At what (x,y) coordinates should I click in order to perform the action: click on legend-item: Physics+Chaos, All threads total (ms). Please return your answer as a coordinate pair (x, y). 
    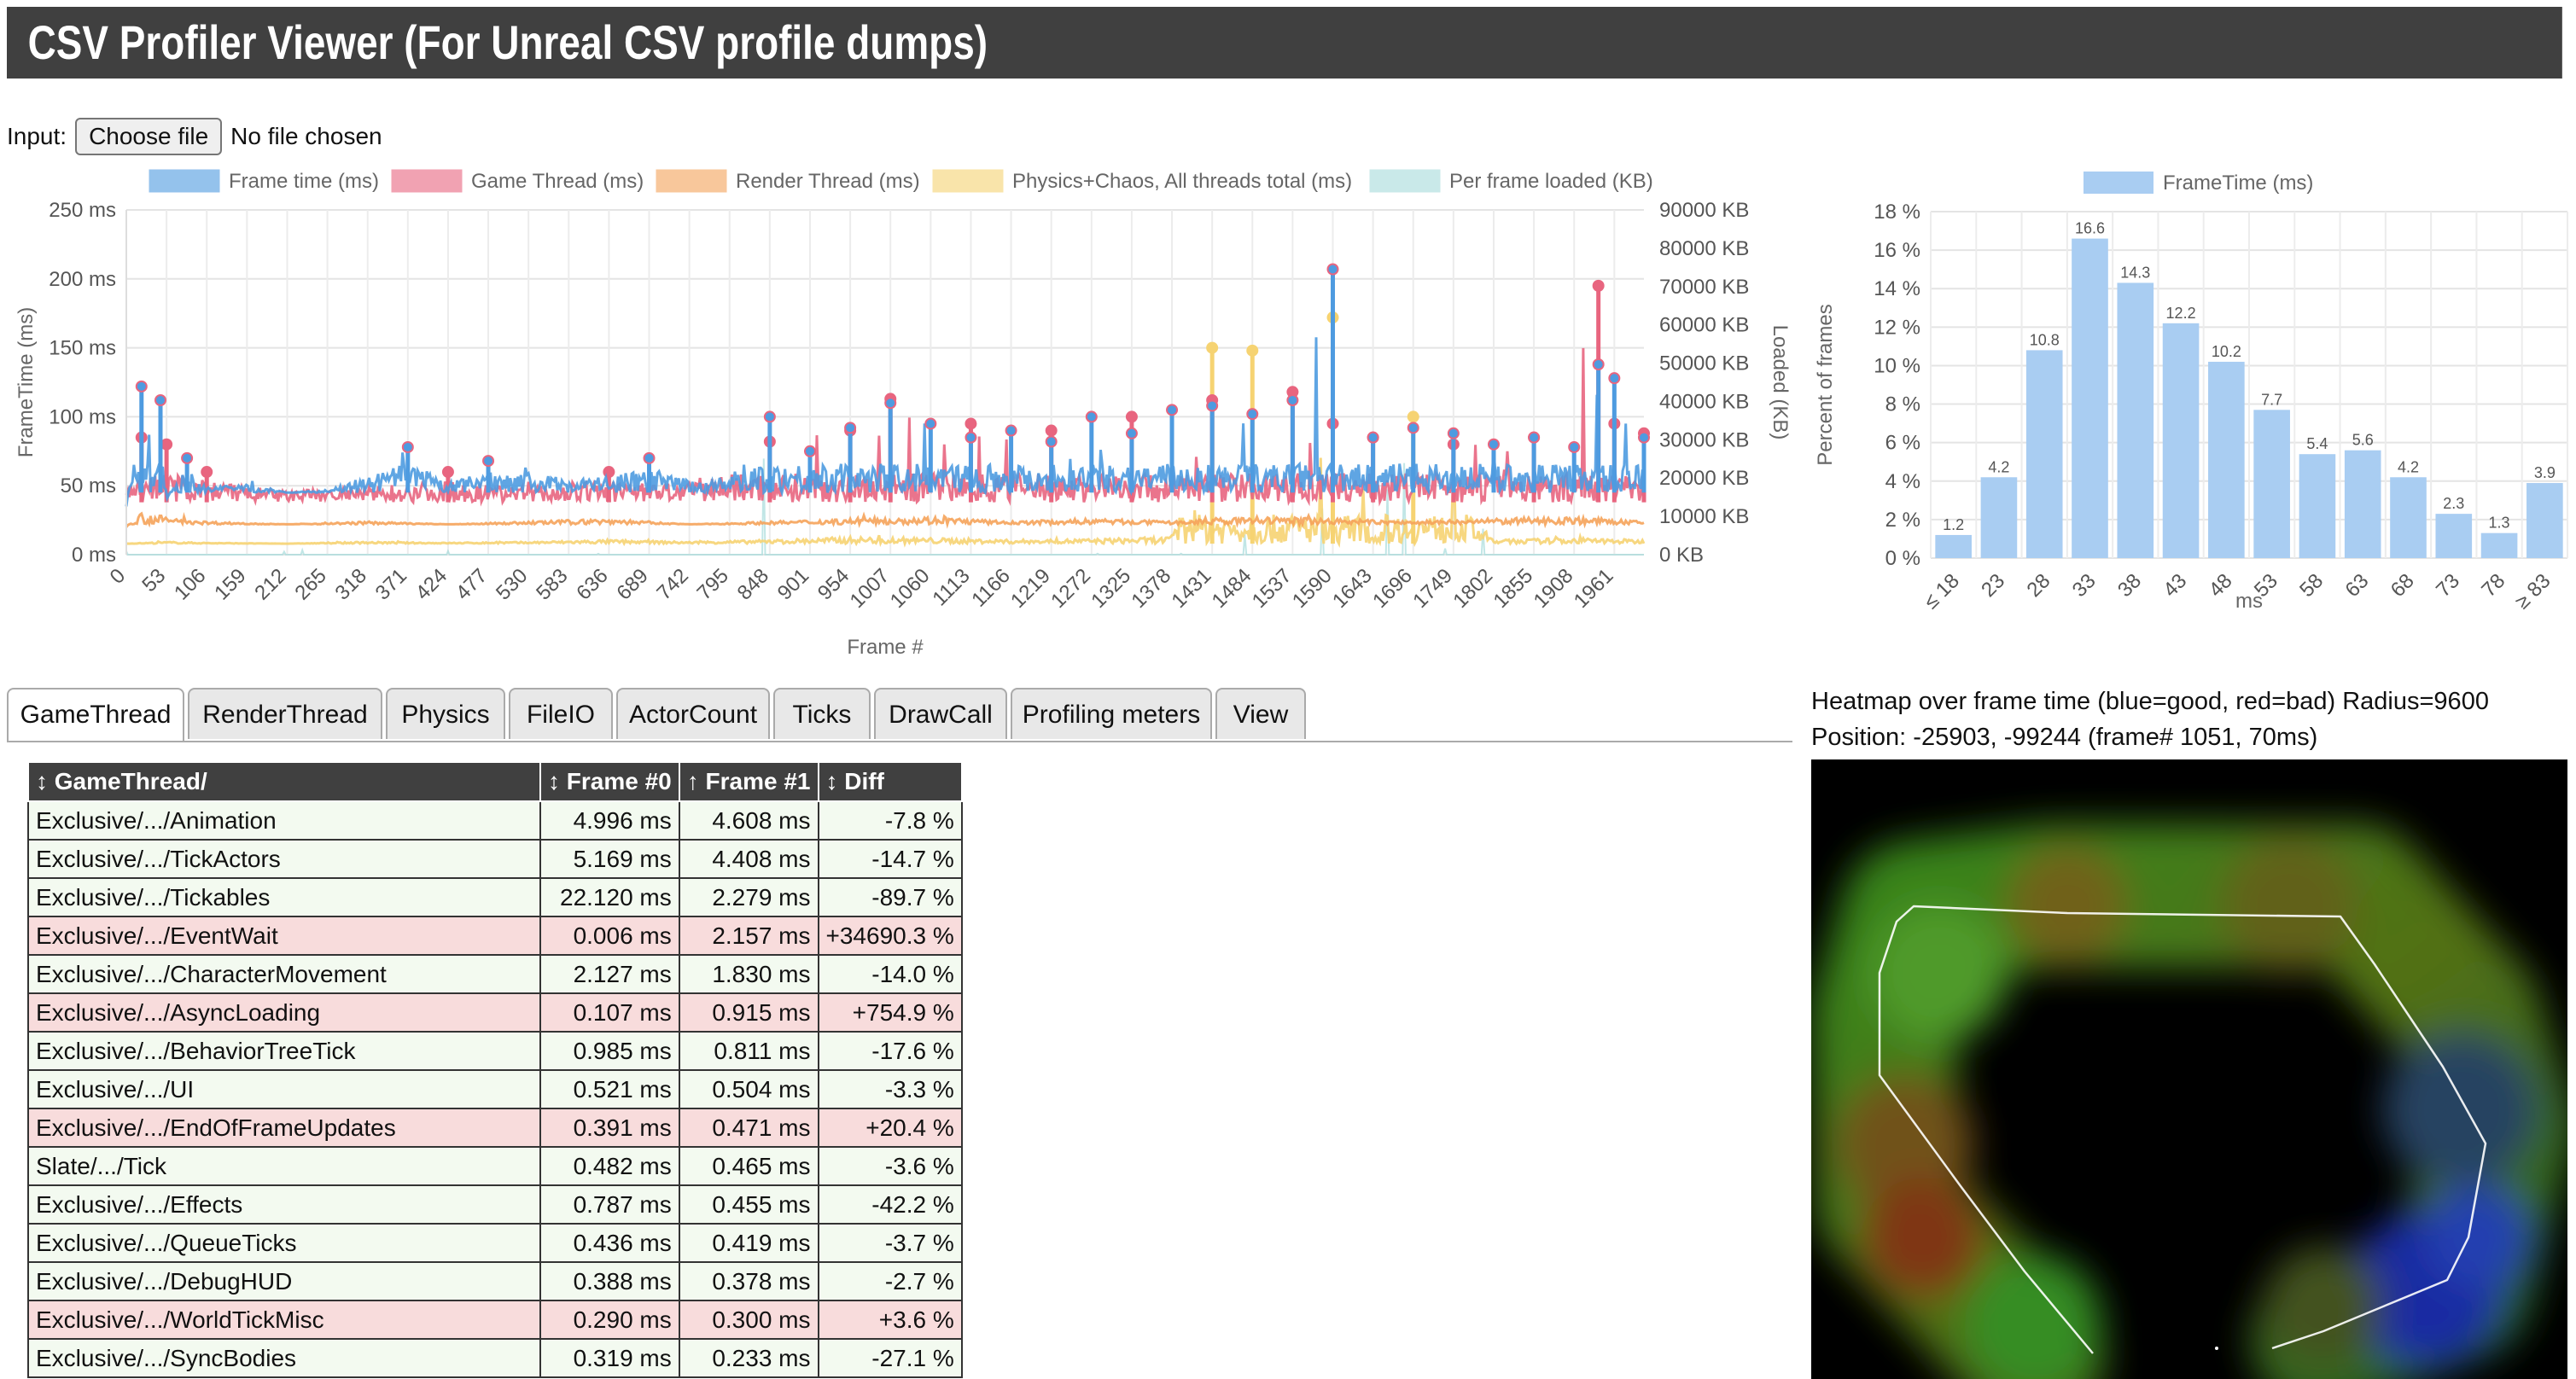
    Looking at the image, I should click on (1142, 181).